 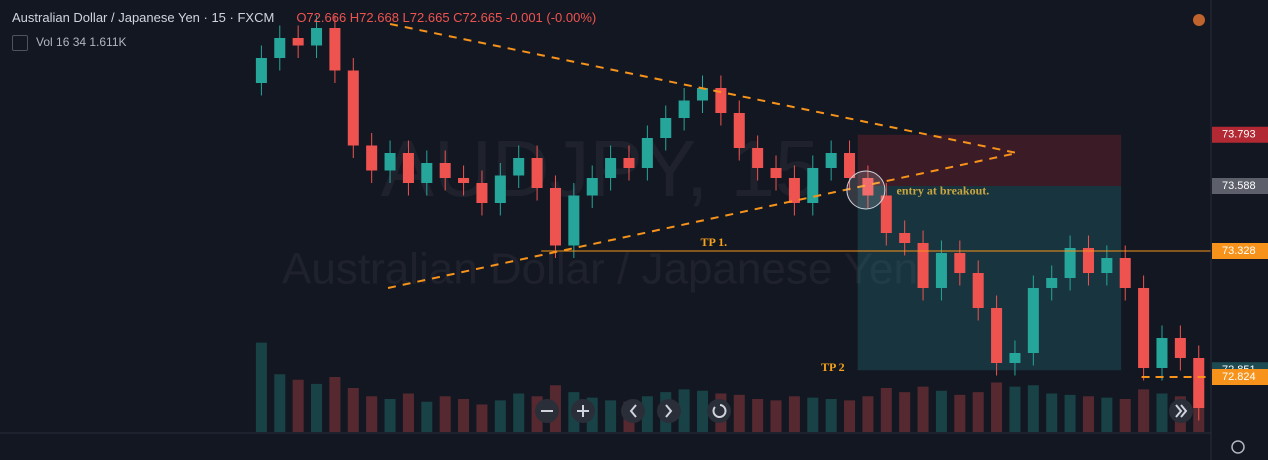 What do you see at coordinates (1238, 447) in the screenshot?
I see `settings-icon` at bounding box center [1238, 447].